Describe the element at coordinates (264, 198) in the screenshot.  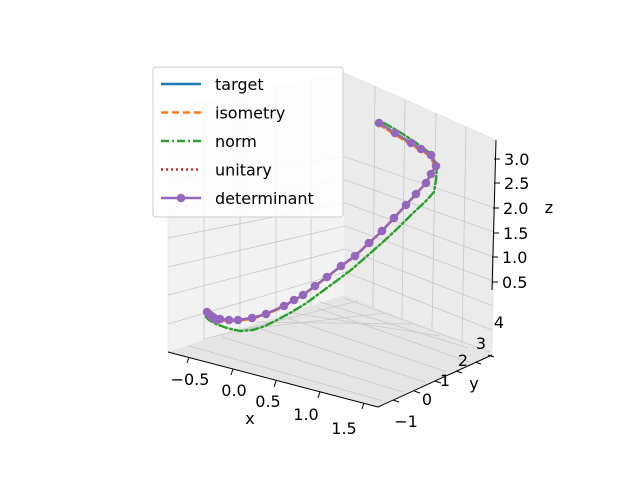
I see `legend-label-determinant: determinant` at that location.